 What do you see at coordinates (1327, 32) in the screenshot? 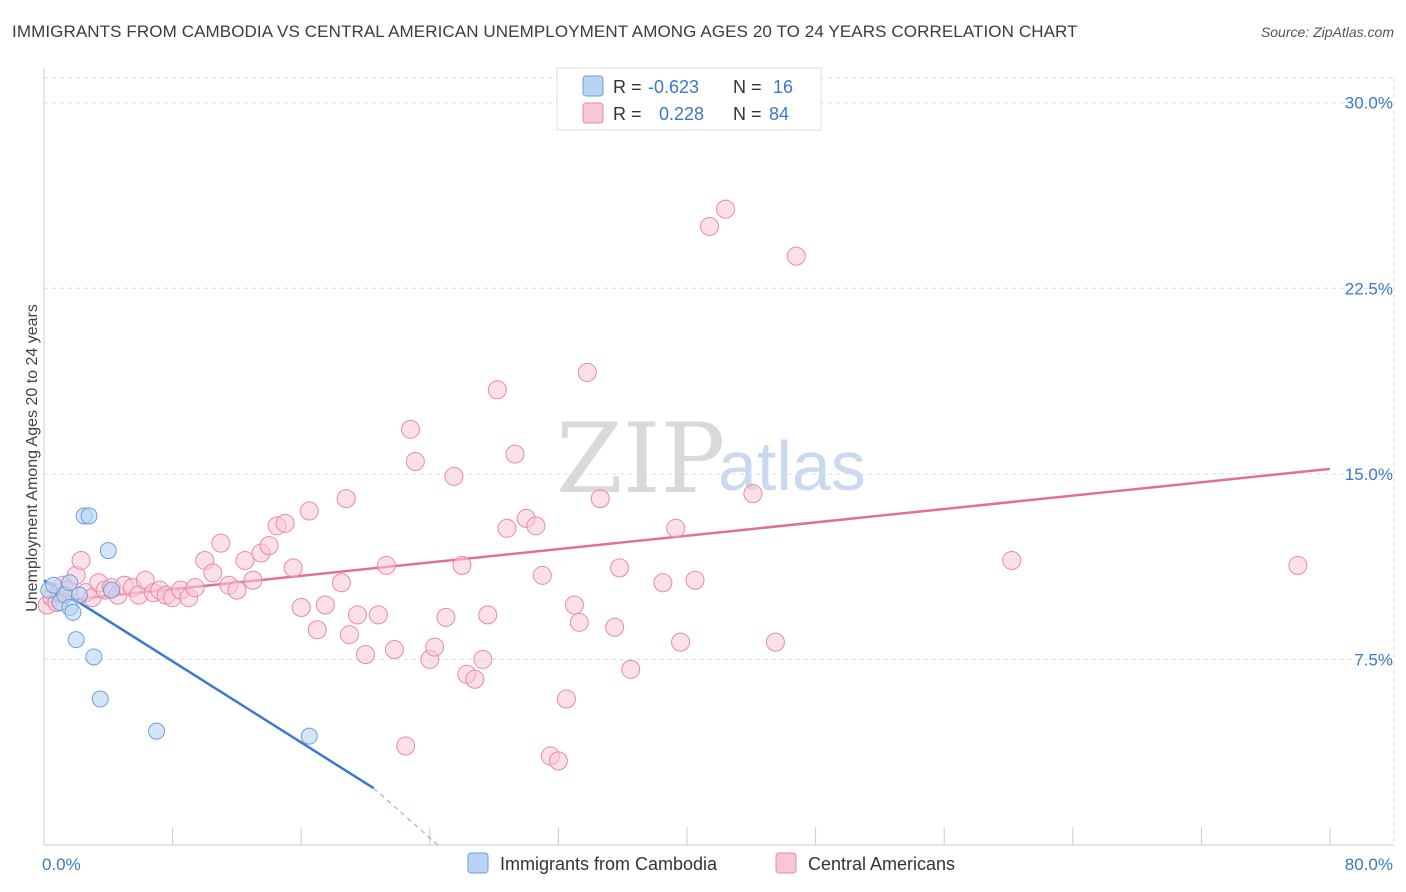
I see `source-credit: Source: ZipAtlas.com` at bounding box center [1327, 32].